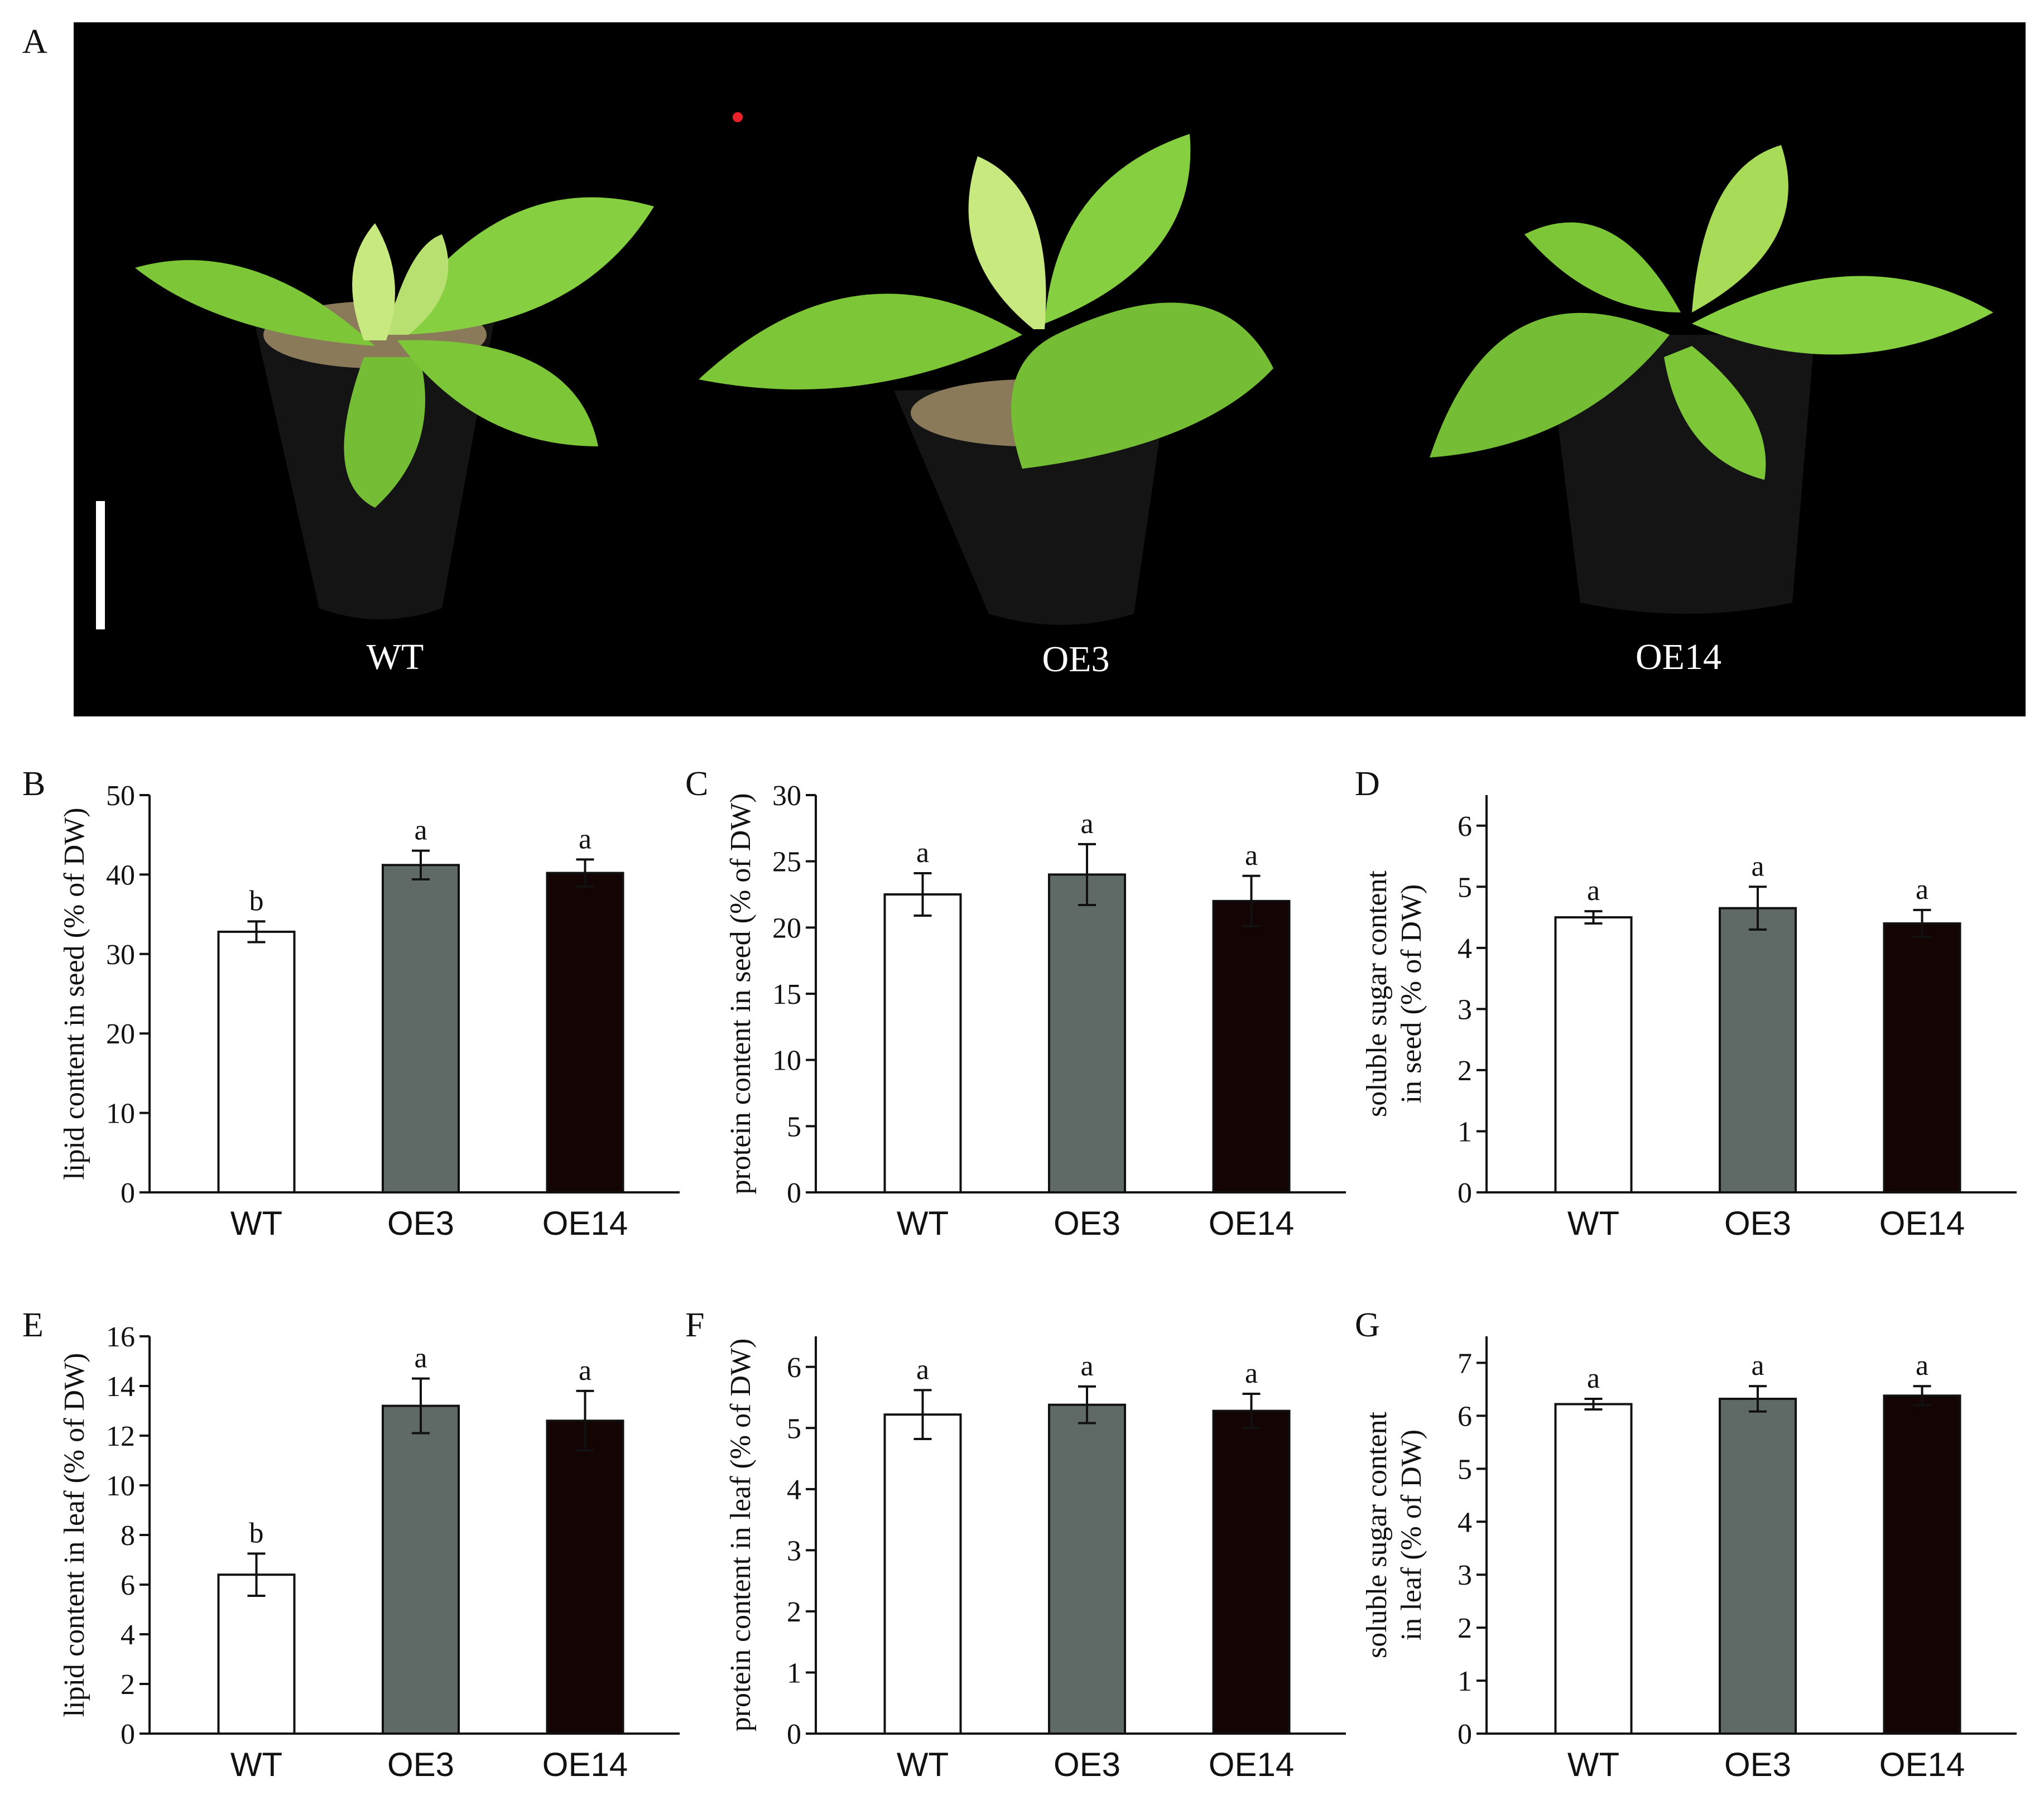 The height and width of the screenshot is (1800, 2044). What do you see at coordinates (74, 993) in the screenshot?
I see `y-axis-label: lipid content in seed (% of DW)` at bounding box center [74, 993].